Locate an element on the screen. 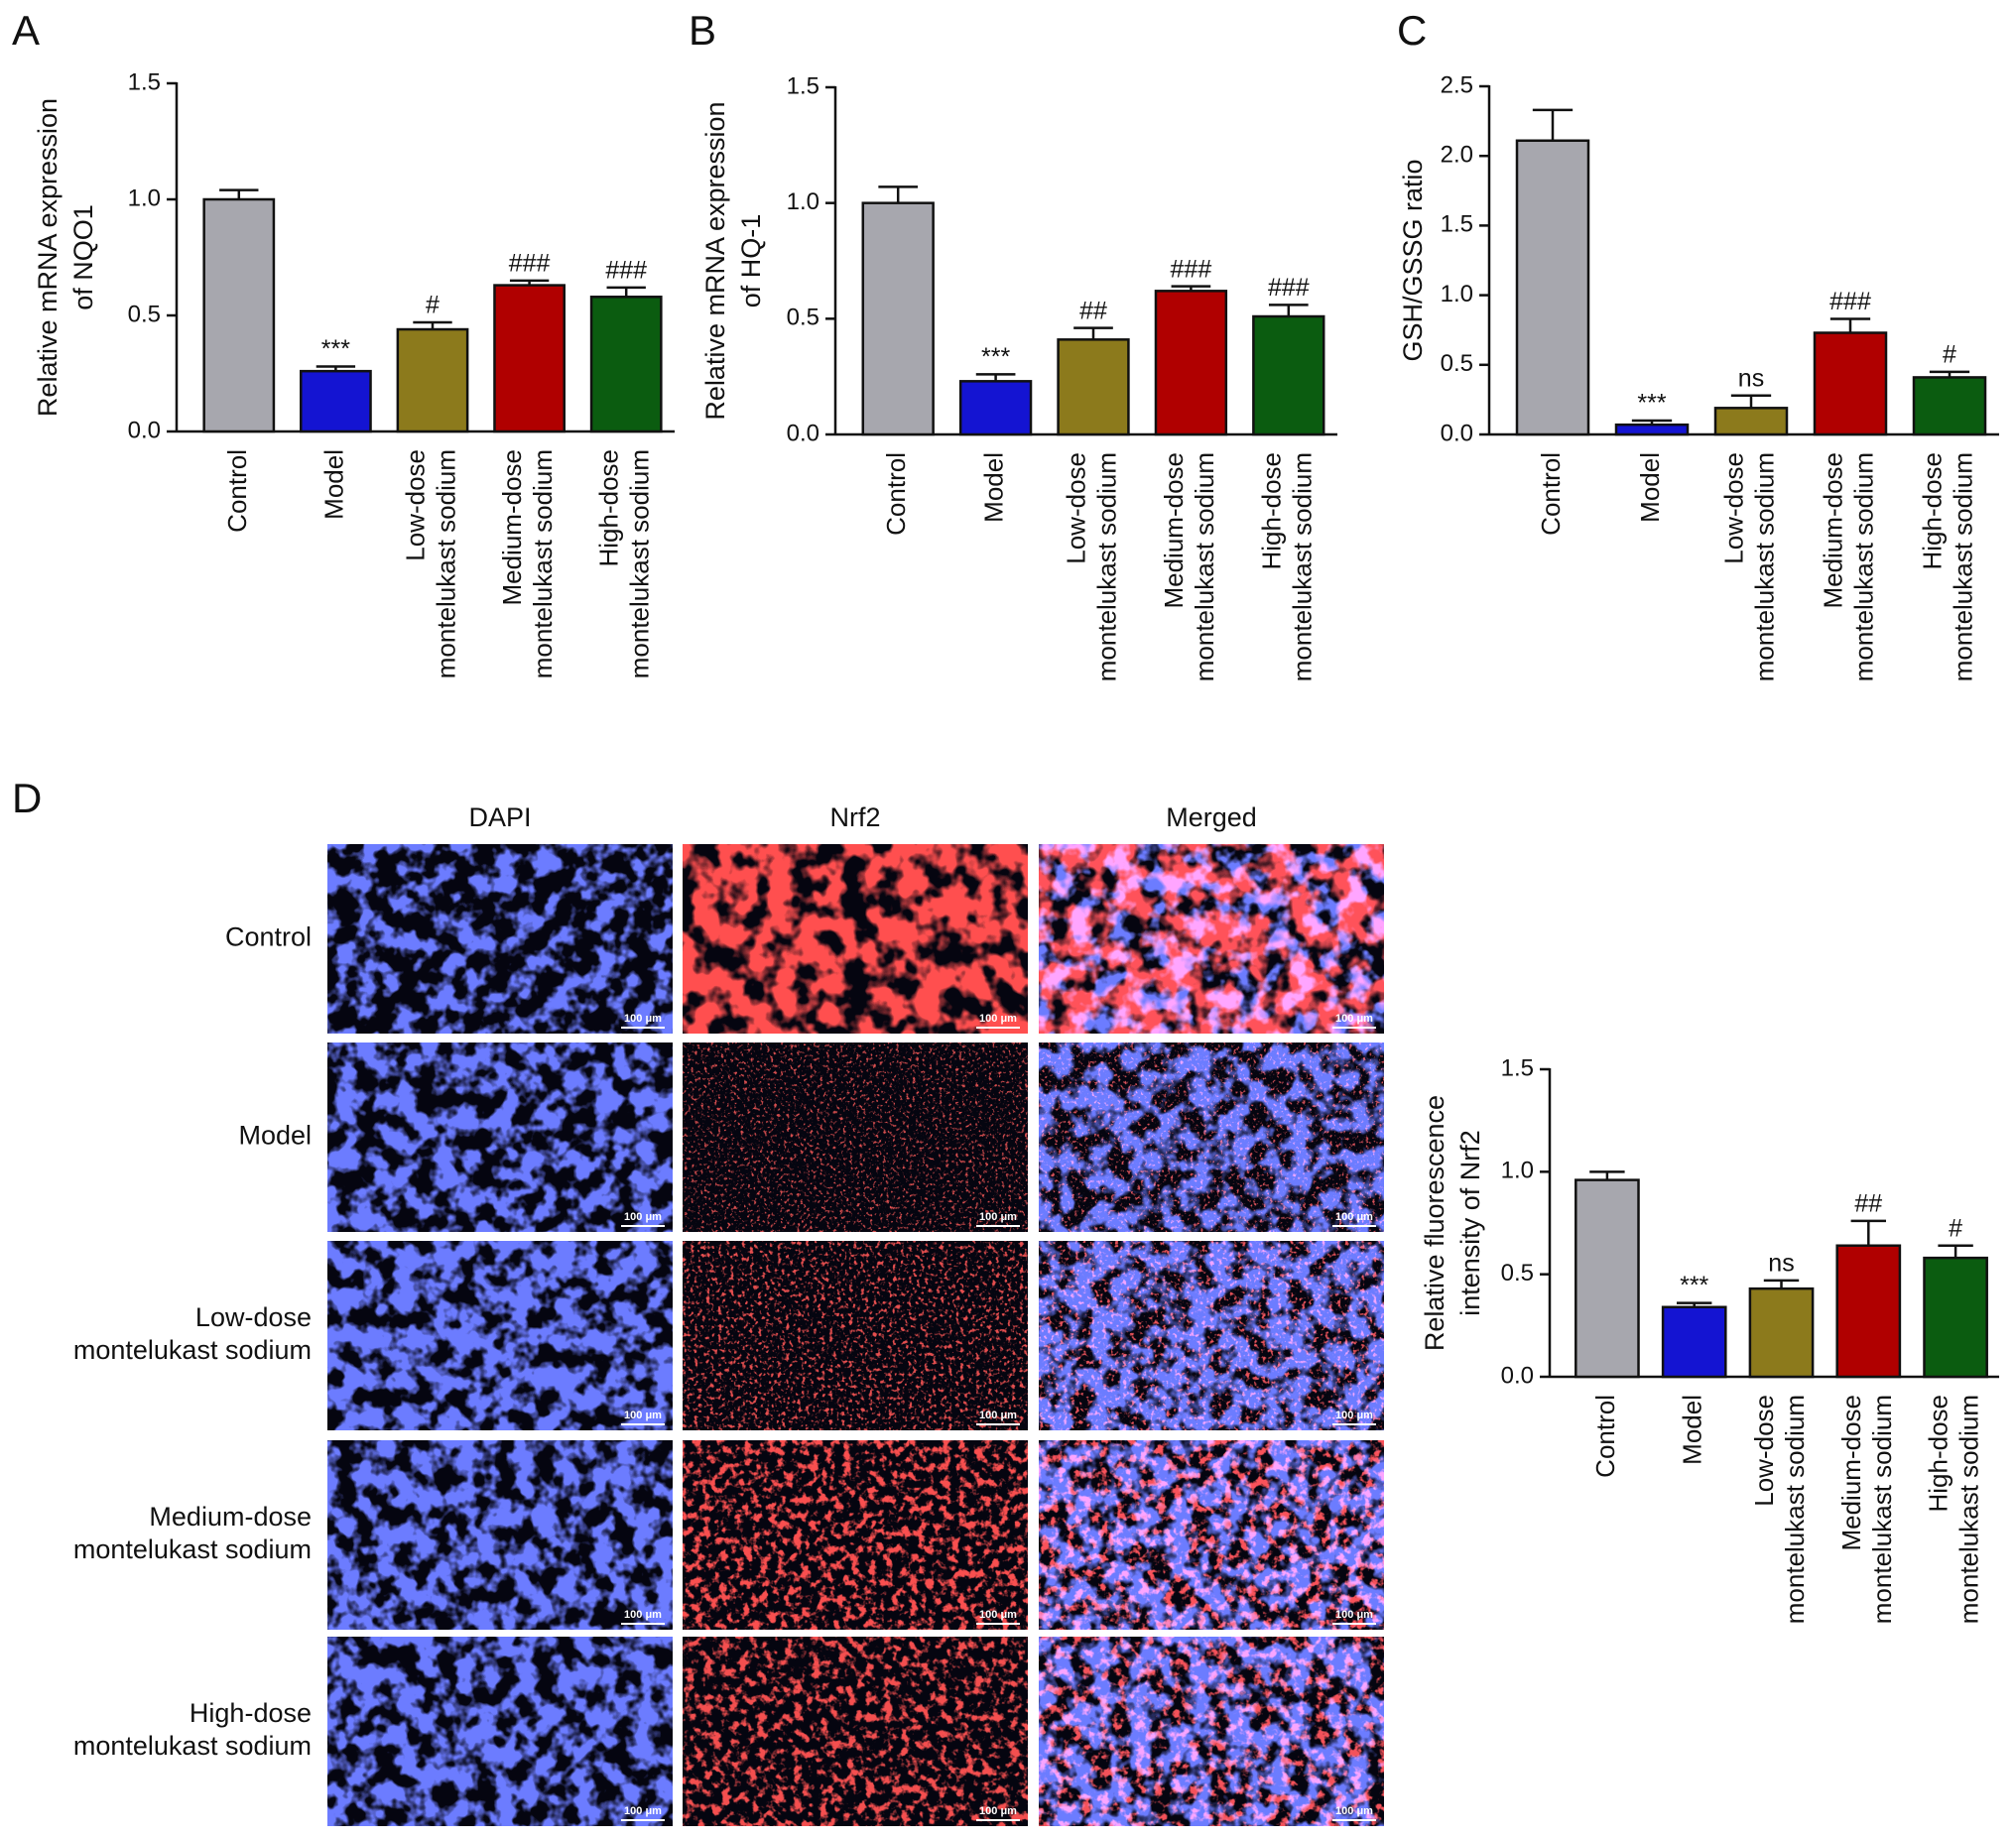  y-axis-label: of HQ-1 is located at coordinates (751, 261).